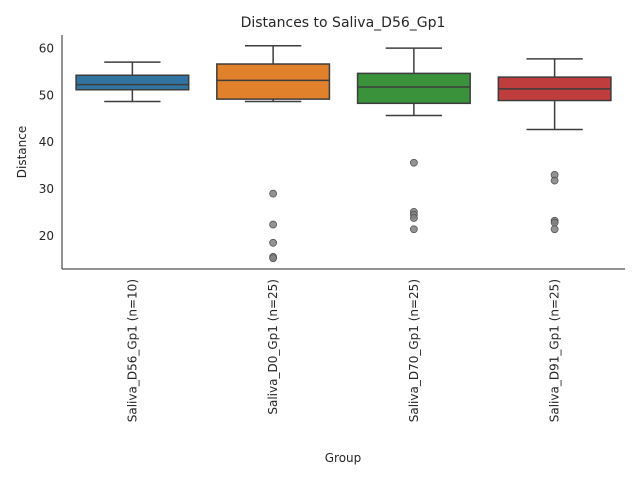  I want to click on y-tick-label: 30, so click(46, 189).